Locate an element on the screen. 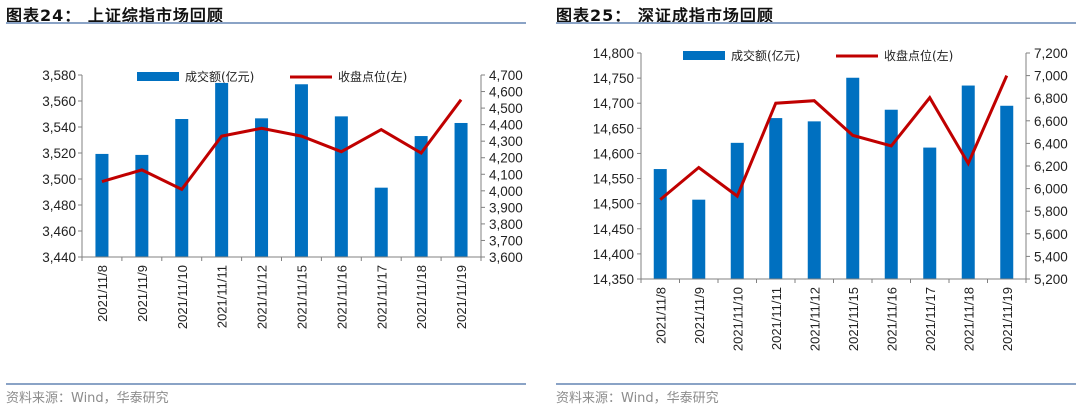  right-axis-label: 5,200 is located at coordinates (1051, 279).